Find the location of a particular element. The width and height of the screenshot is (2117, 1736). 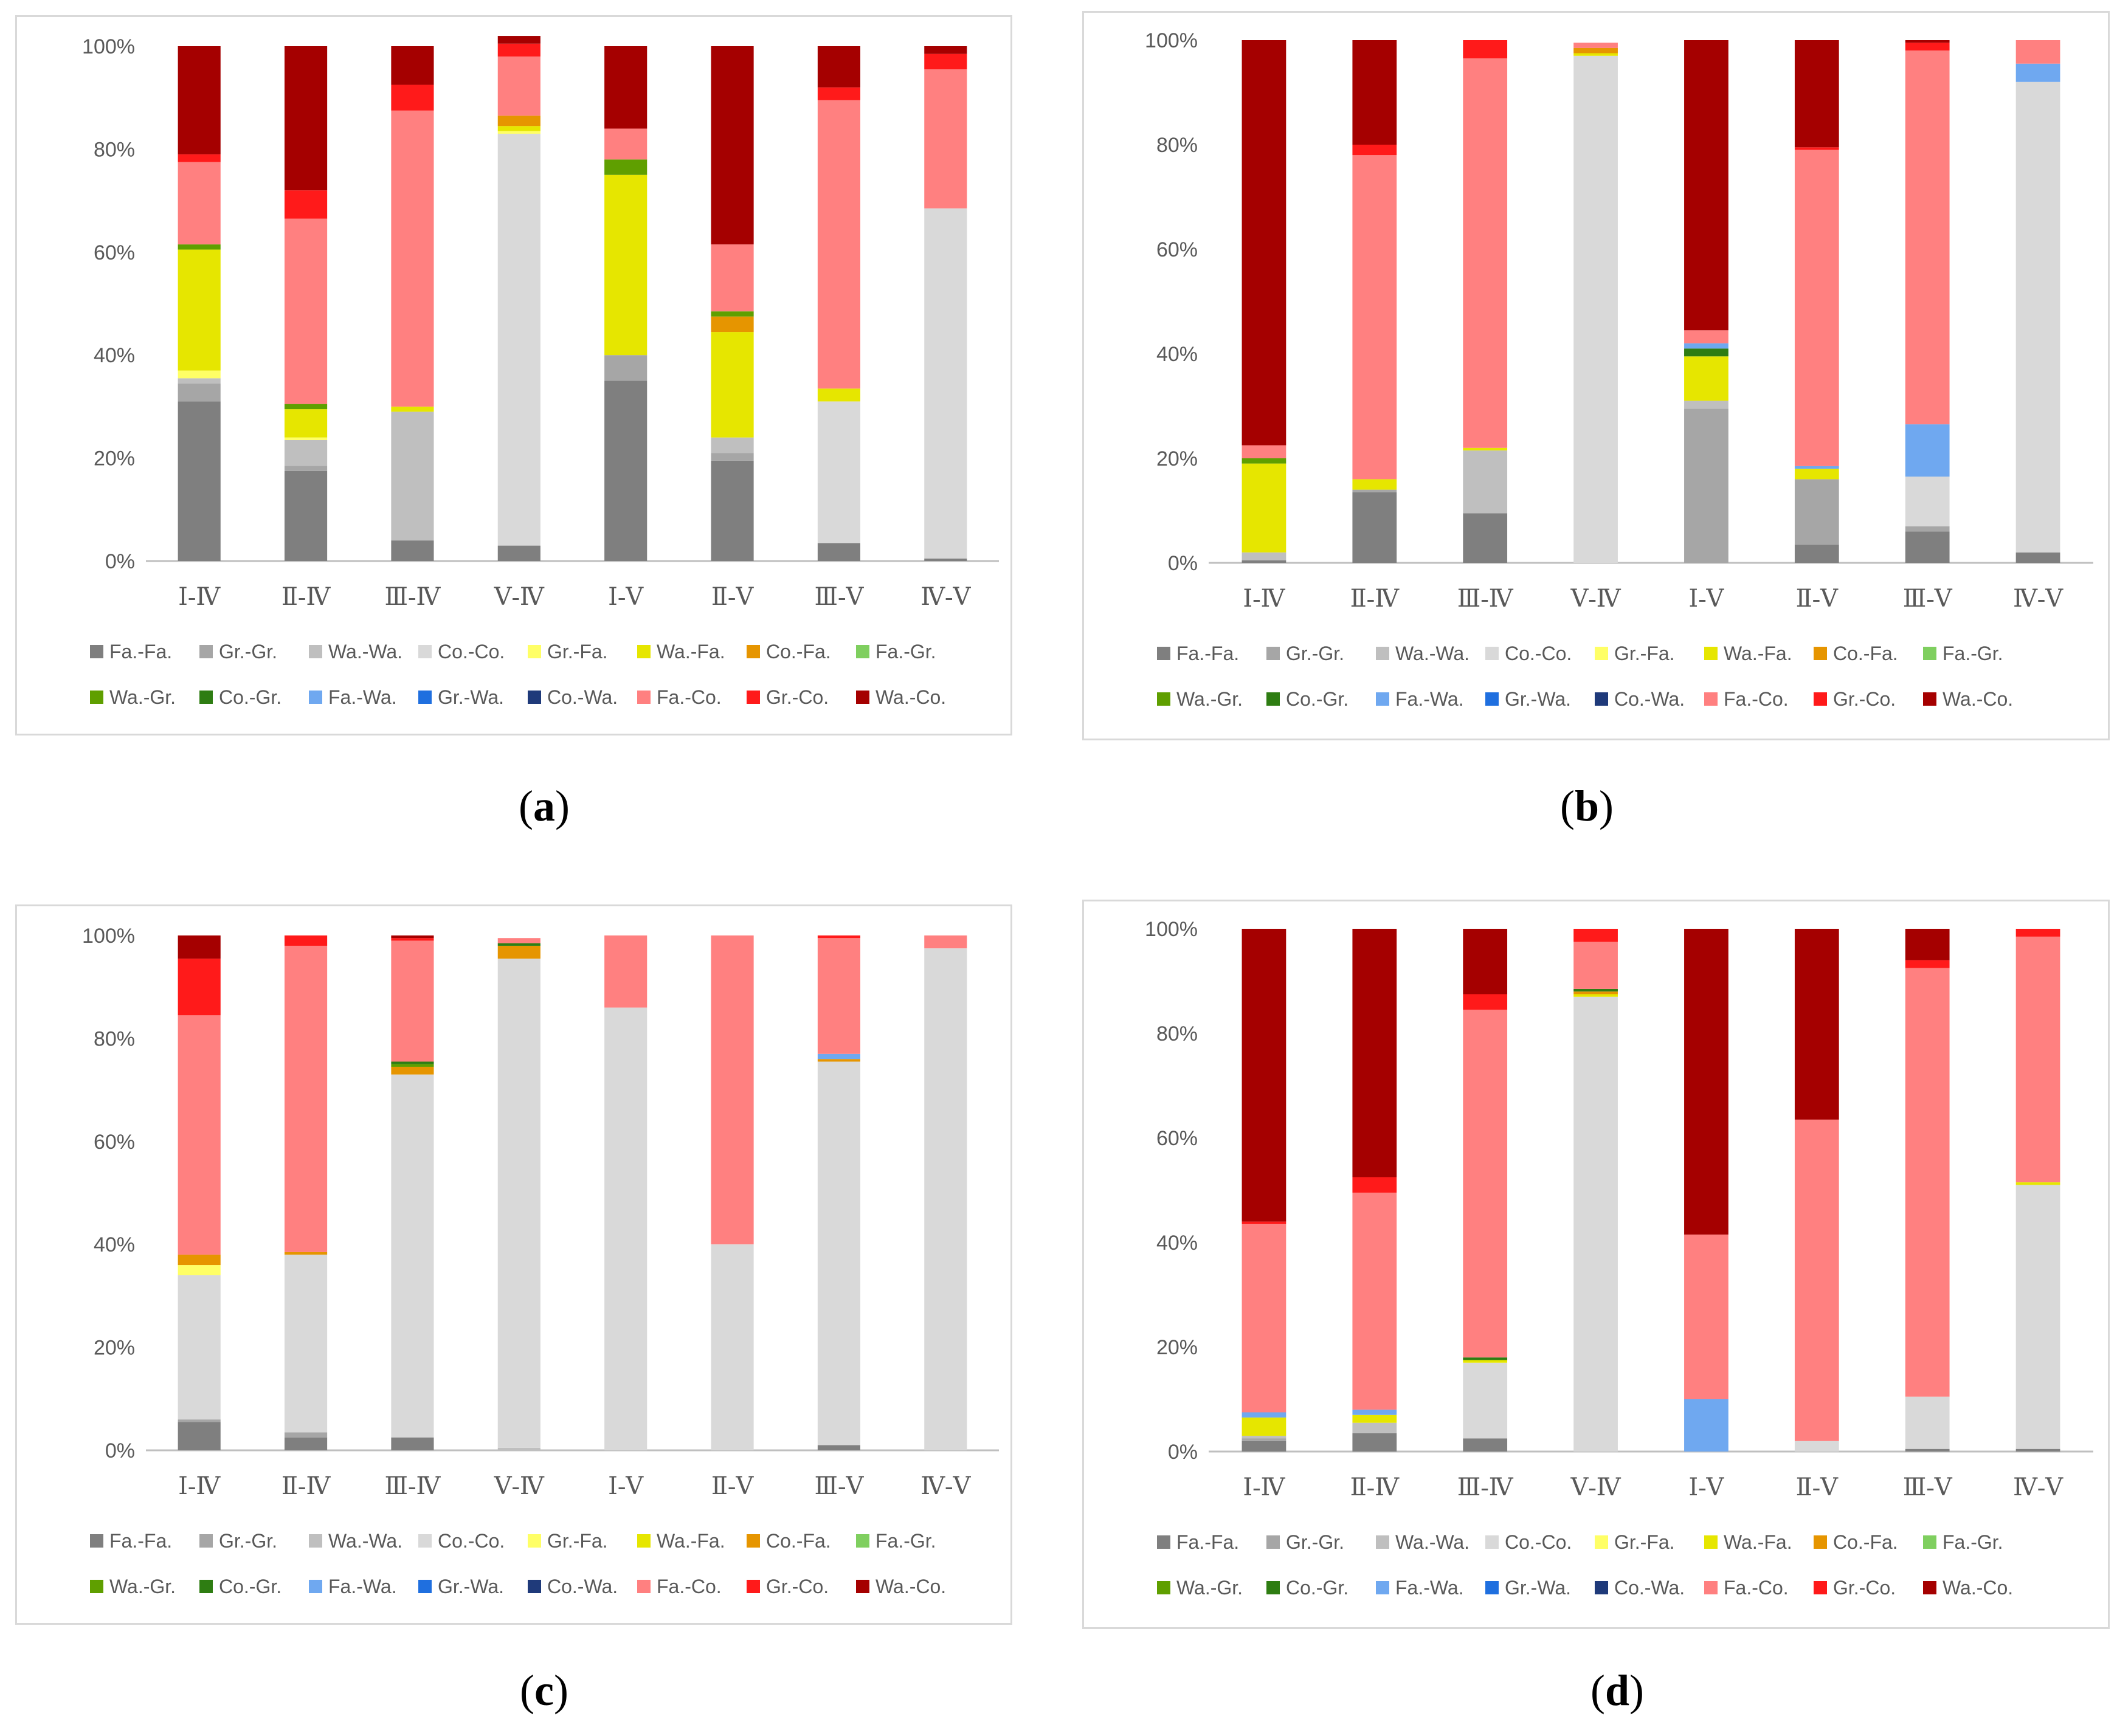

x-tick-label: Ⅴ-Ⅳ is located at coordinates (1596, 1487).